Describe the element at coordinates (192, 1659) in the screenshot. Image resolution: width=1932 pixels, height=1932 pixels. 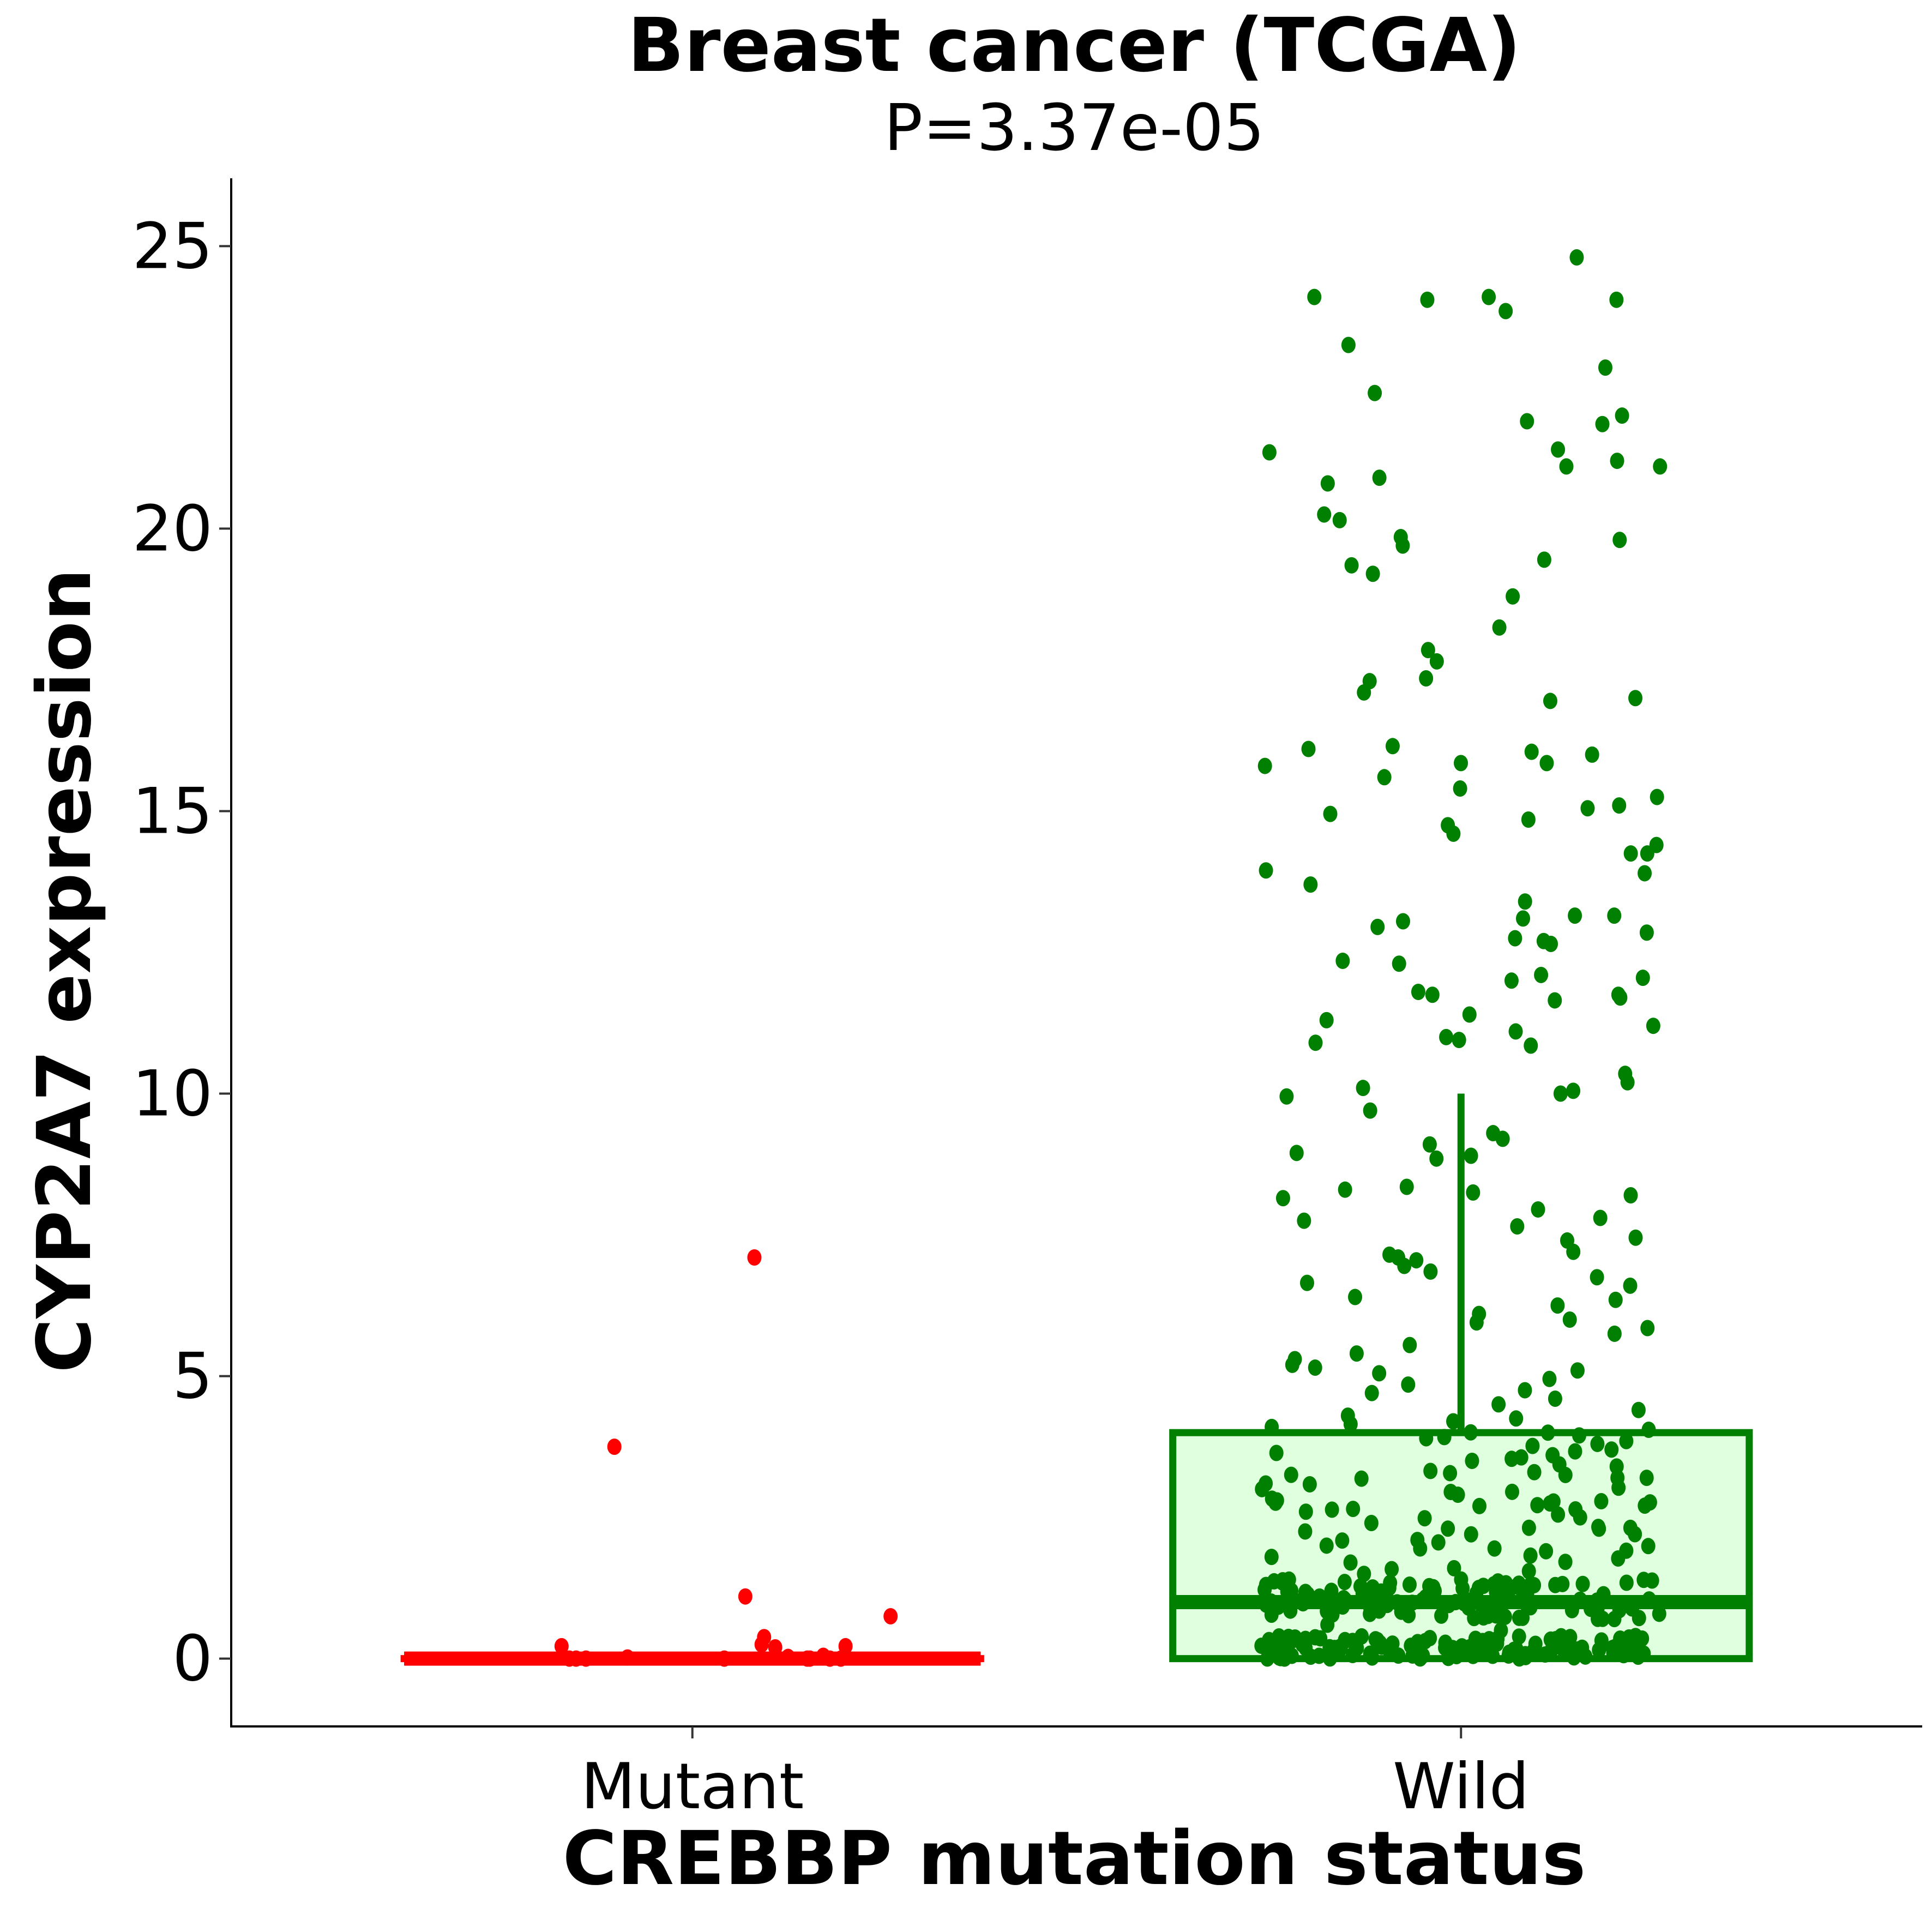
I see `y-tick-label: 0` at that location.